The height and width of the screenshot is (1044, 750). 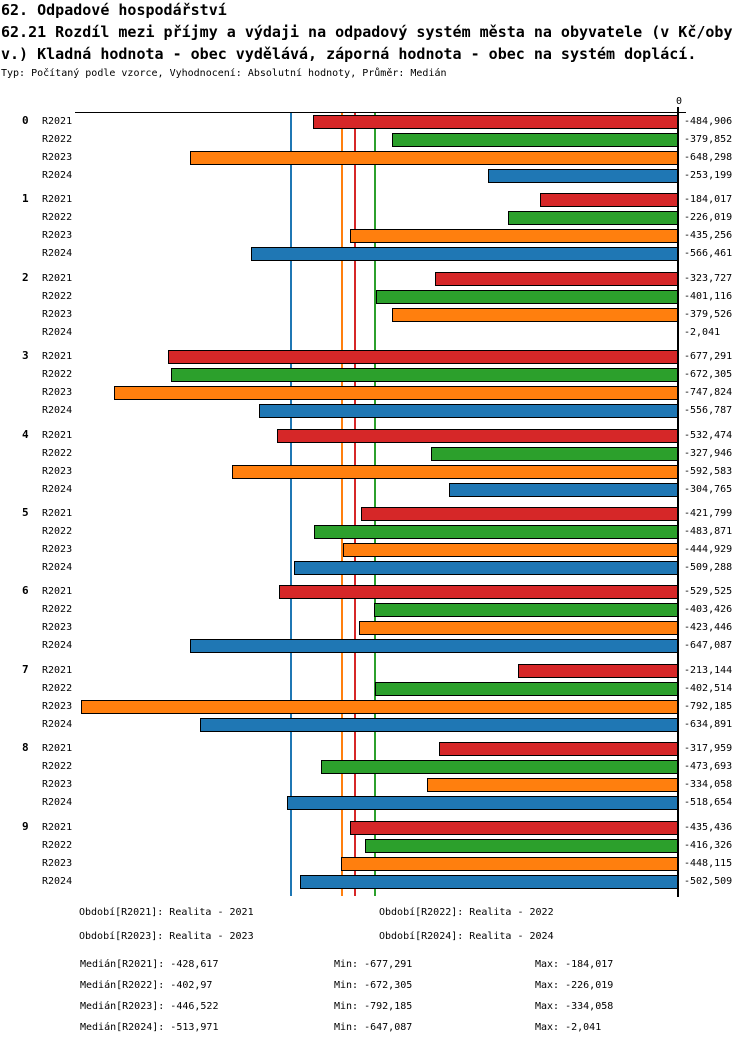 What do you see at coordinates (574, 964) in the screenshot?
I see `stat-max-r2021: Max: -184,017` at bounding box center [574, 964].